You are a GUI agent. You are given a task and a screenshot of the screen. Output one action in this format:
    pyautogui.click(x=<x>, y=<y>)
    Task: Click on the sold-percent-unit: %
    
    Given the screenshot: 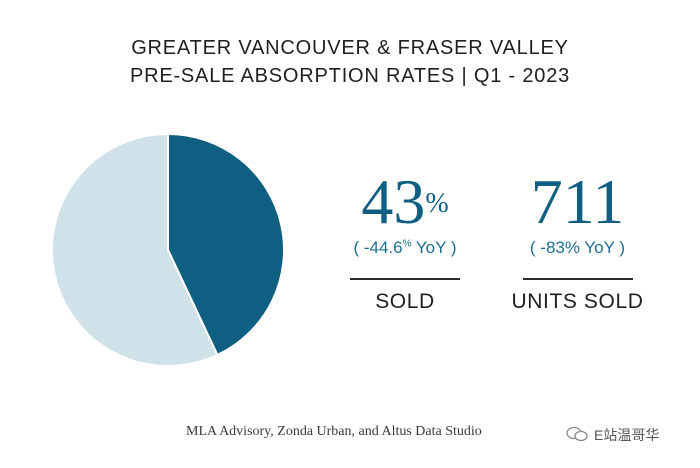 What is the action you would take?
    pyautogui.click(x=437, y=203)
    